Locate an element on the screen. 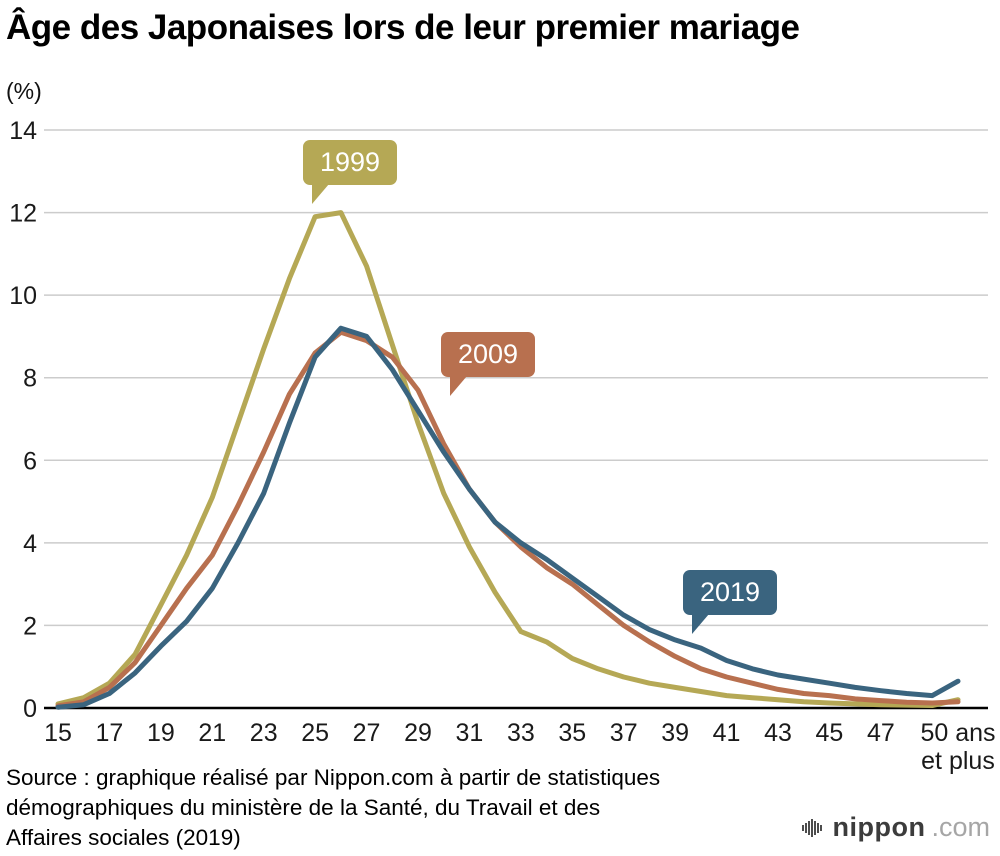 Image resolution: width=1000 pixels, height=856 pixels. y-tick-label: 4 is located at coordinates (30, 544).